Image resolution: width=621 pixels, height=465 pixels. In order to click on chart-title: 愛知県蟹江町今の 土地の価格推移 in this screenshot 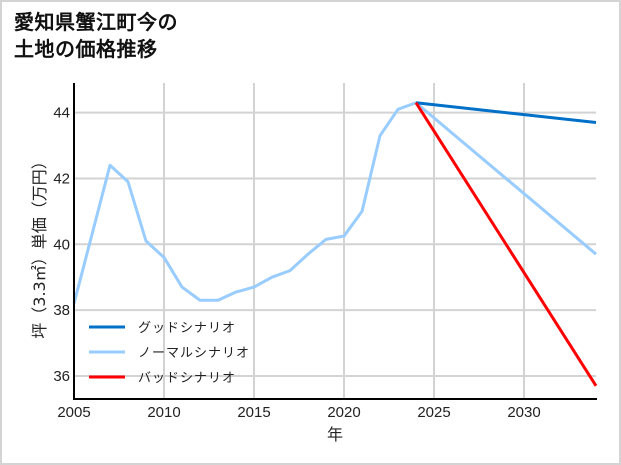, I will do `click(96, 36)`.